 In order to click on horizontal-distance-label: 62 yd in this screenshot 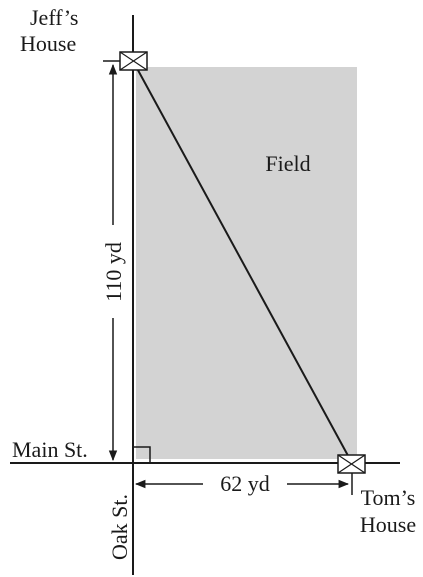, I will do `click(245, 483)`.